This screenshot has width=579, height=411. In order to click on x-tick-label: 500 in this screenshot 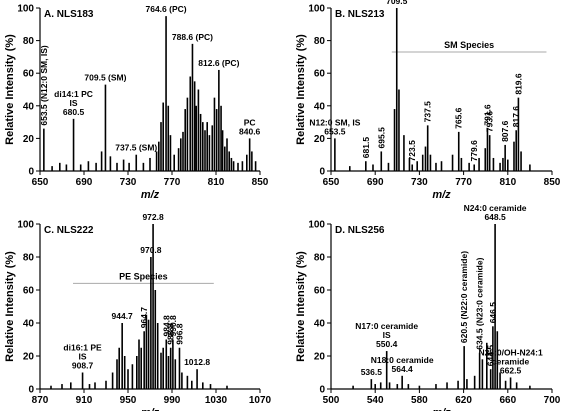, I will do `click(331, 400)`.